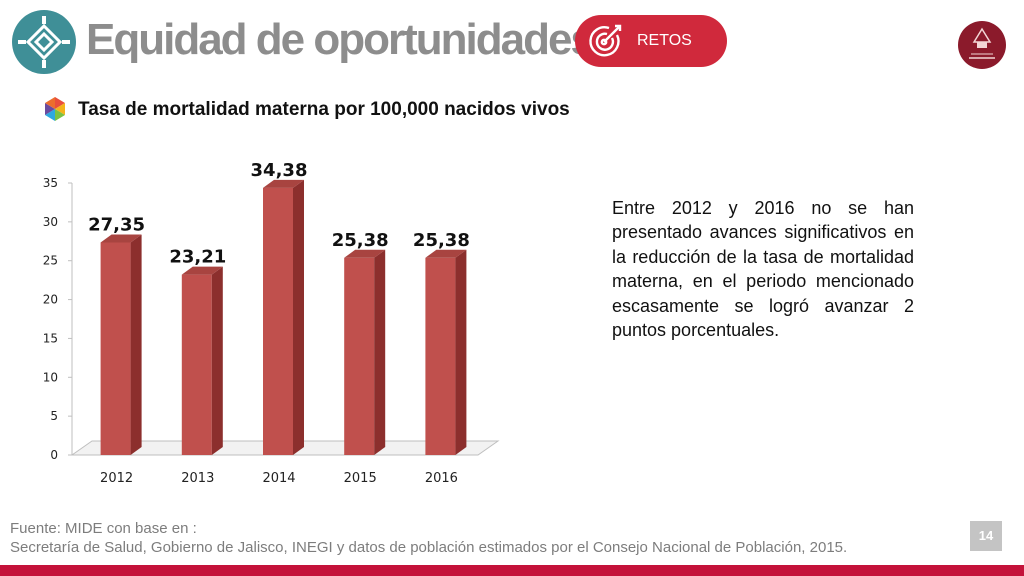 This screenshot has width=1024, height=576. Describe the element at coordinates (605, 40) in the screenshot. I see `target-arrow-icon` at that location.